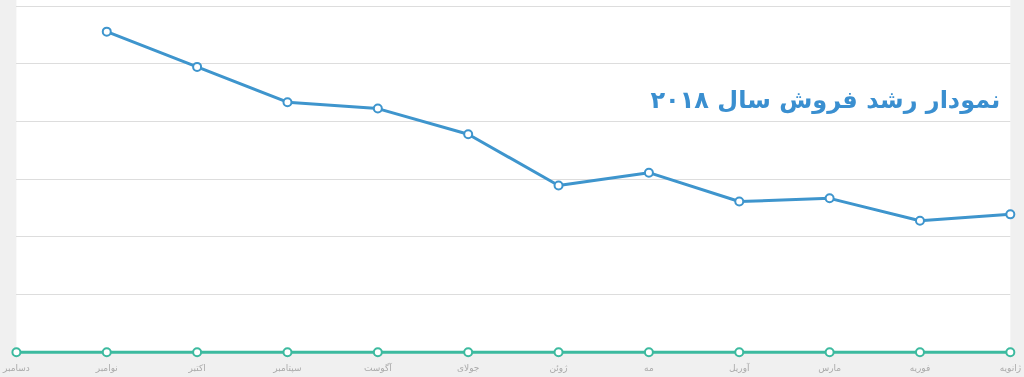 Image resolution: width=1024 pixels, height=377 pixels. I want to click on x-tick-label: ژانویه, so click(1010, 367).